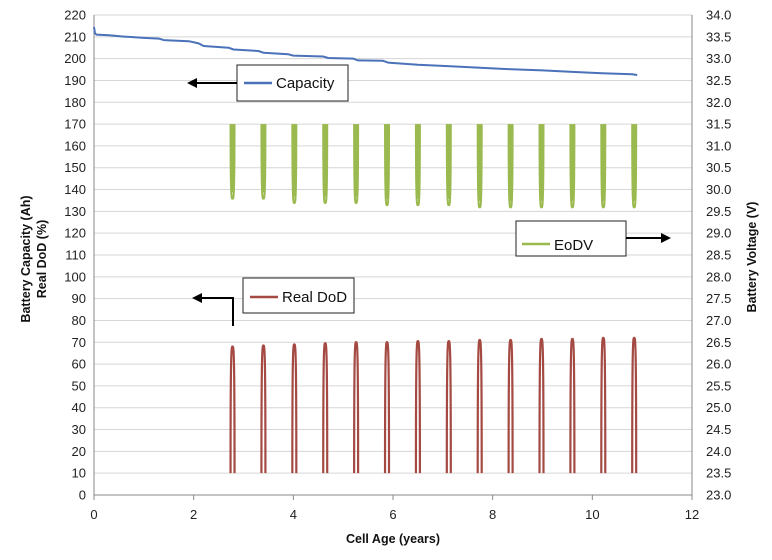  What do you see at coordinates (692, 514) in the screenshot?
I see `x-tick-label: 12` at bounding box center [692, 514].